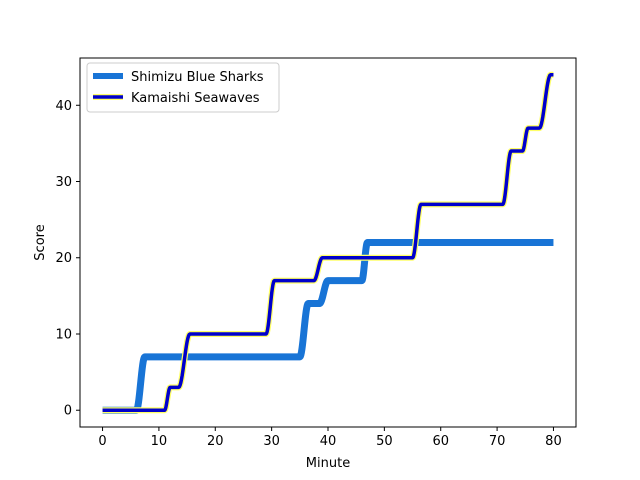 This screenshot has width=640, height=480. What do you see at coordinates (195, 98) in the screenshot?
I see `legend-label-kamaishi: Kamaishi Seawaves` at bounding box center [195, 98].